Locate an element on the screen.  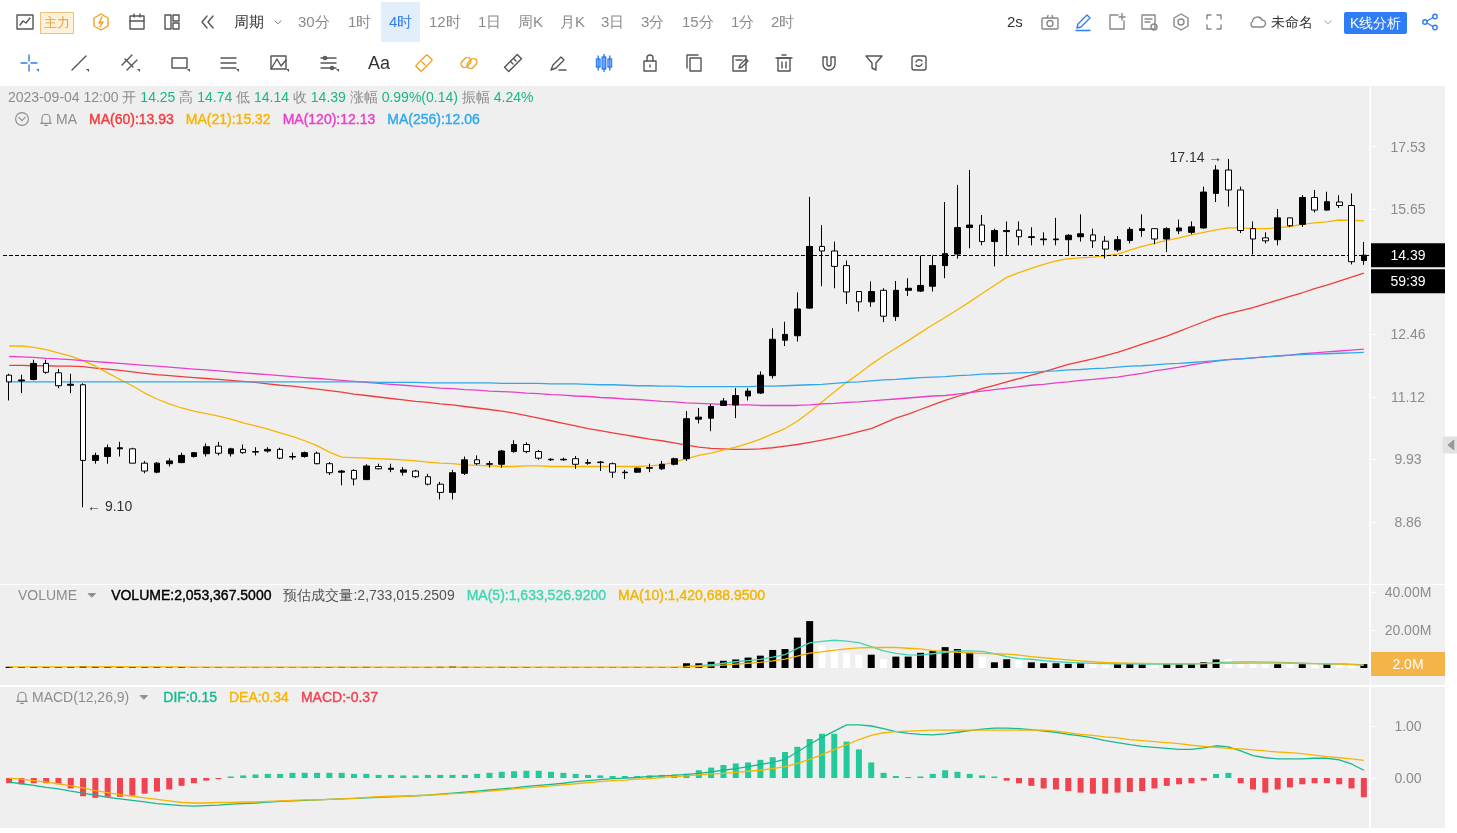
text: MA(21):15.32 is located at coordinates (228, 119).